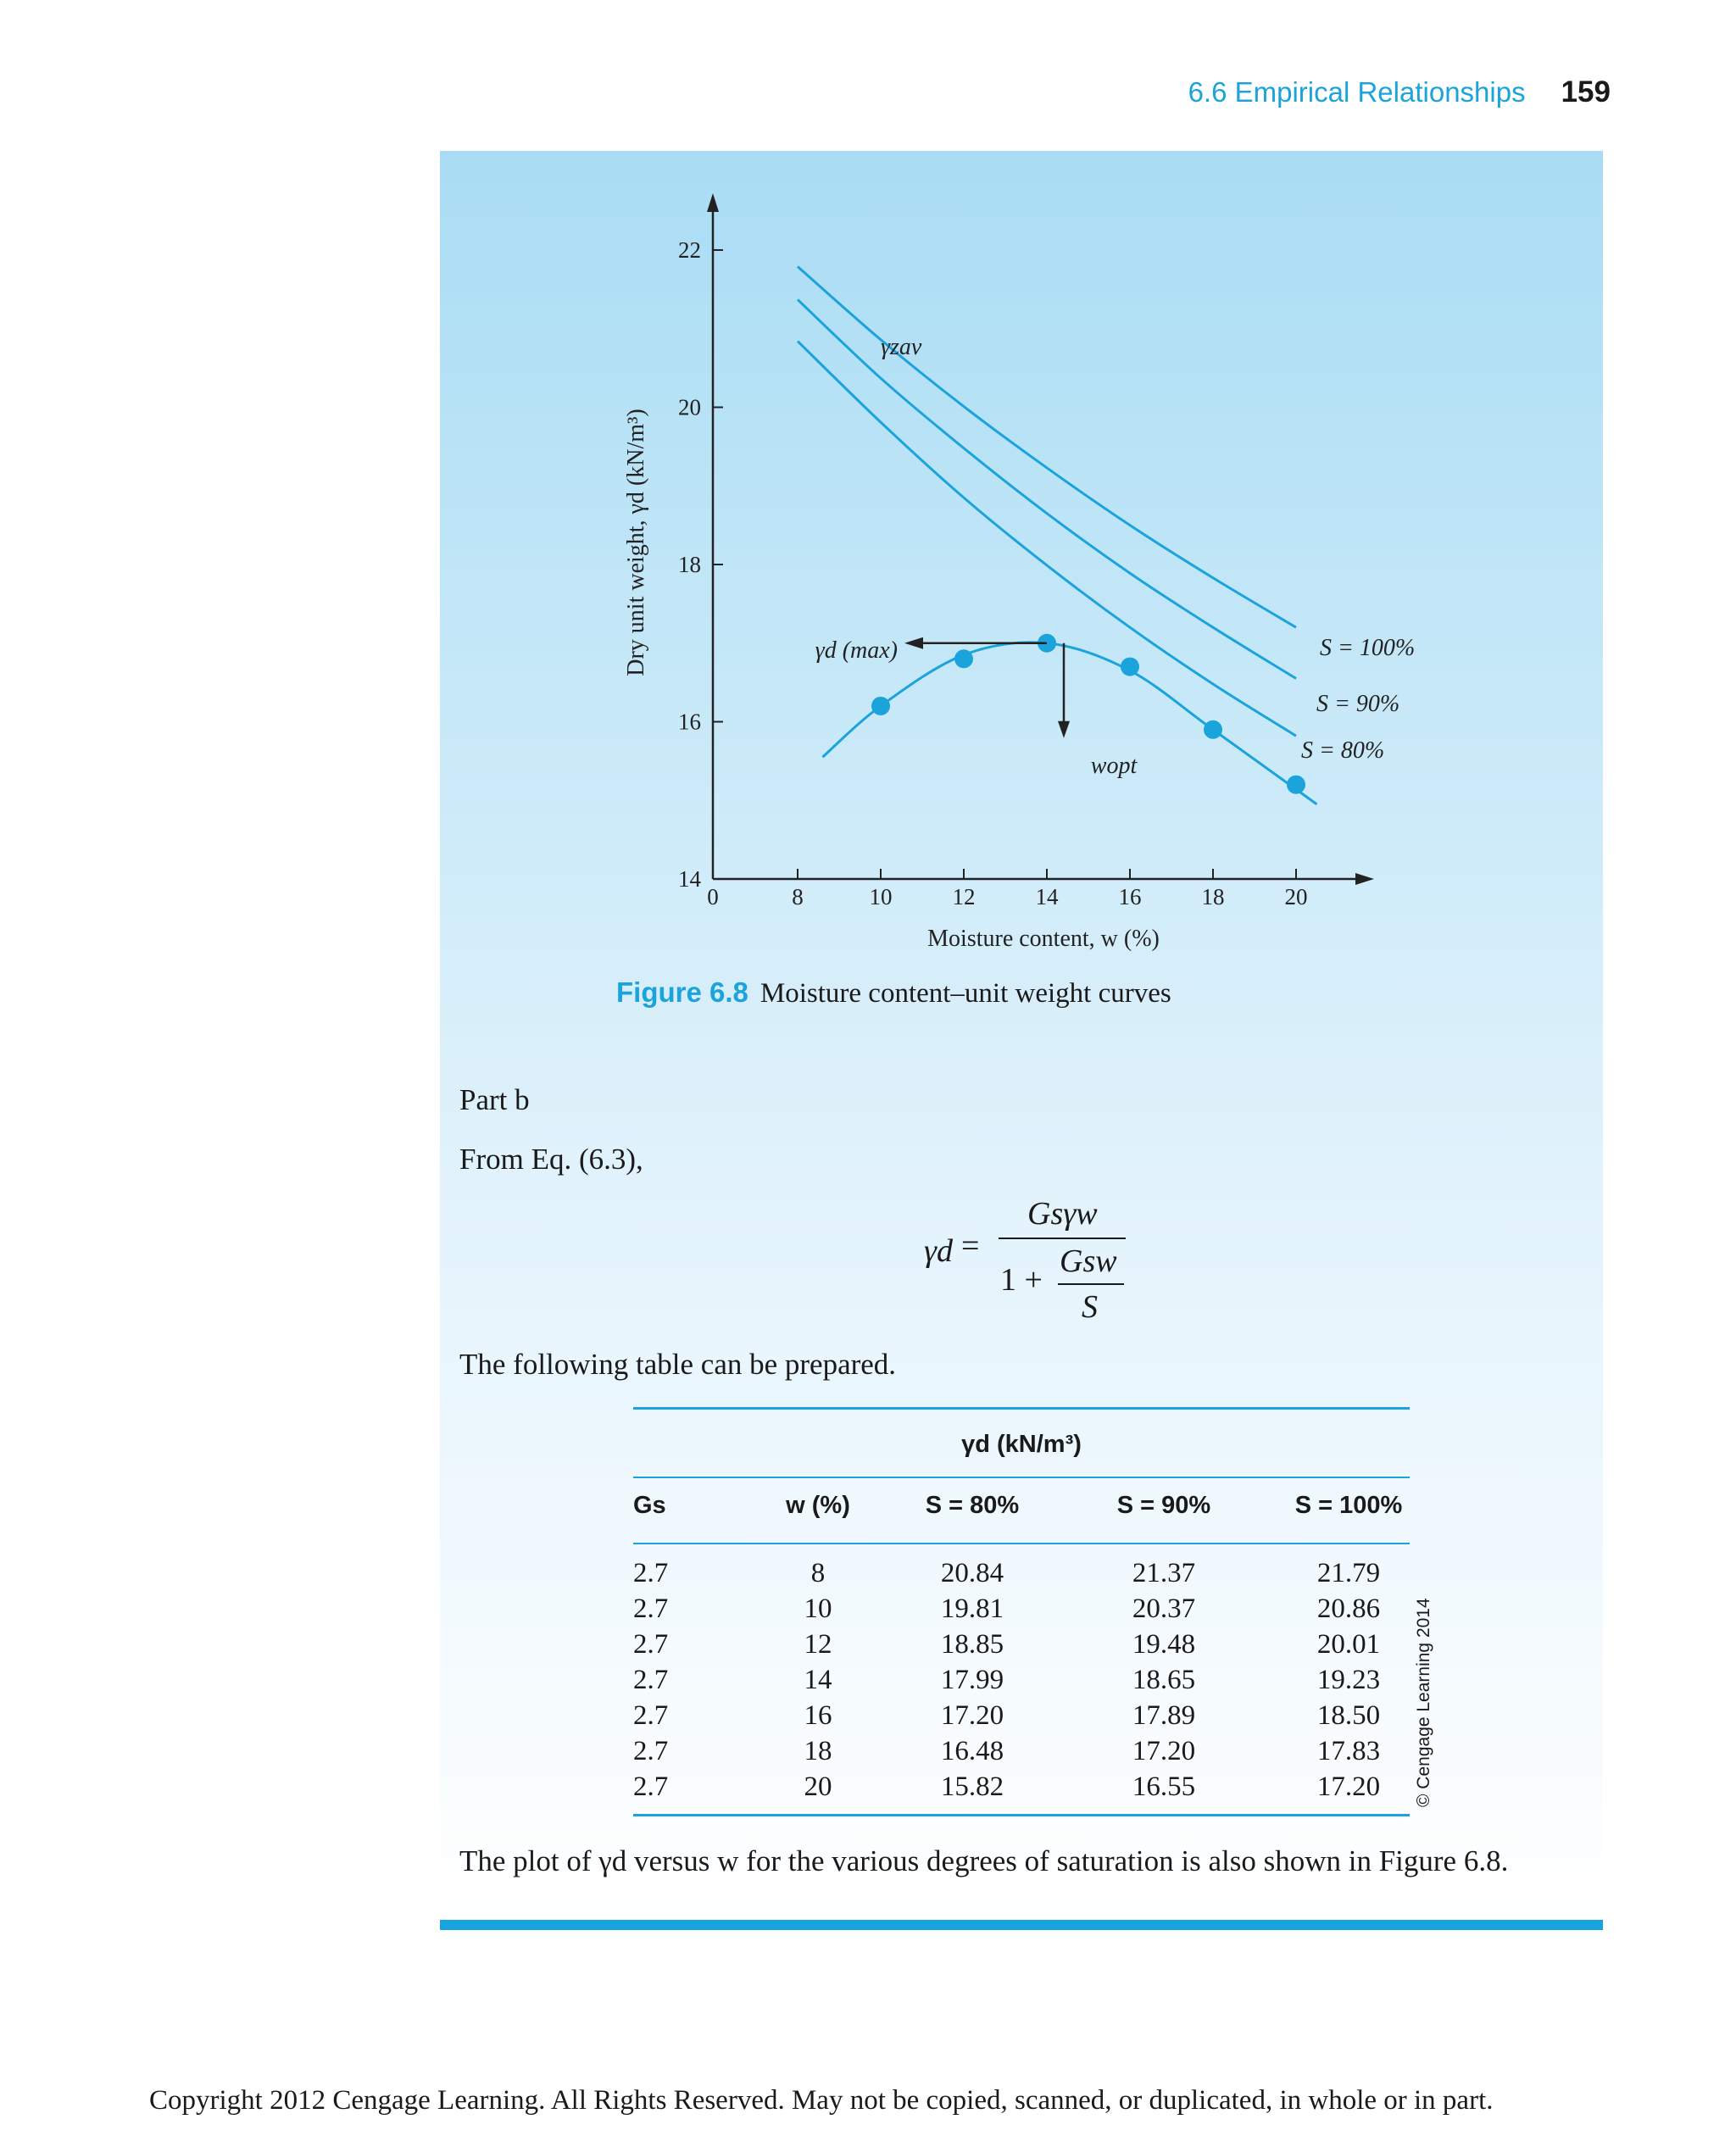 The image size is (1736, 2147). What do you see at coordinates (1364, 879) in the screenshot?
I see `x-axis-arrow` at bounding box center [1364, 879].